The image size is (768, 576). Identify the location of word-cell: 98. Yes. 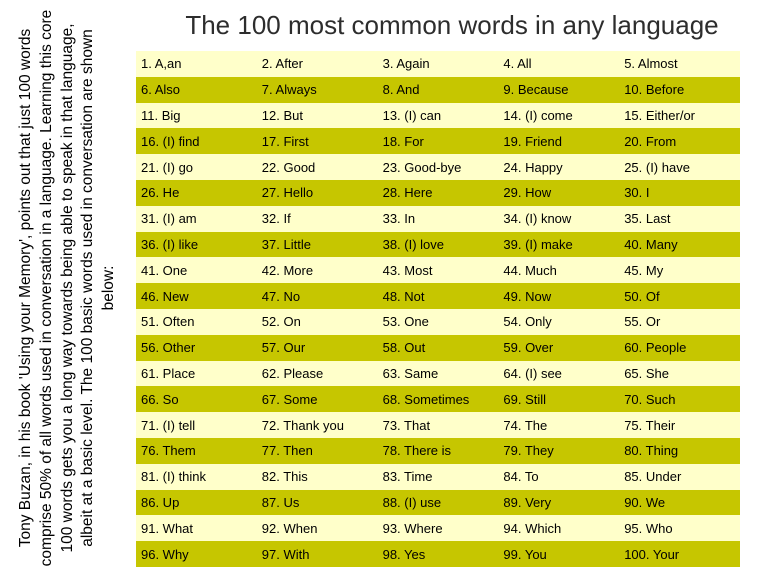
(404, 554).